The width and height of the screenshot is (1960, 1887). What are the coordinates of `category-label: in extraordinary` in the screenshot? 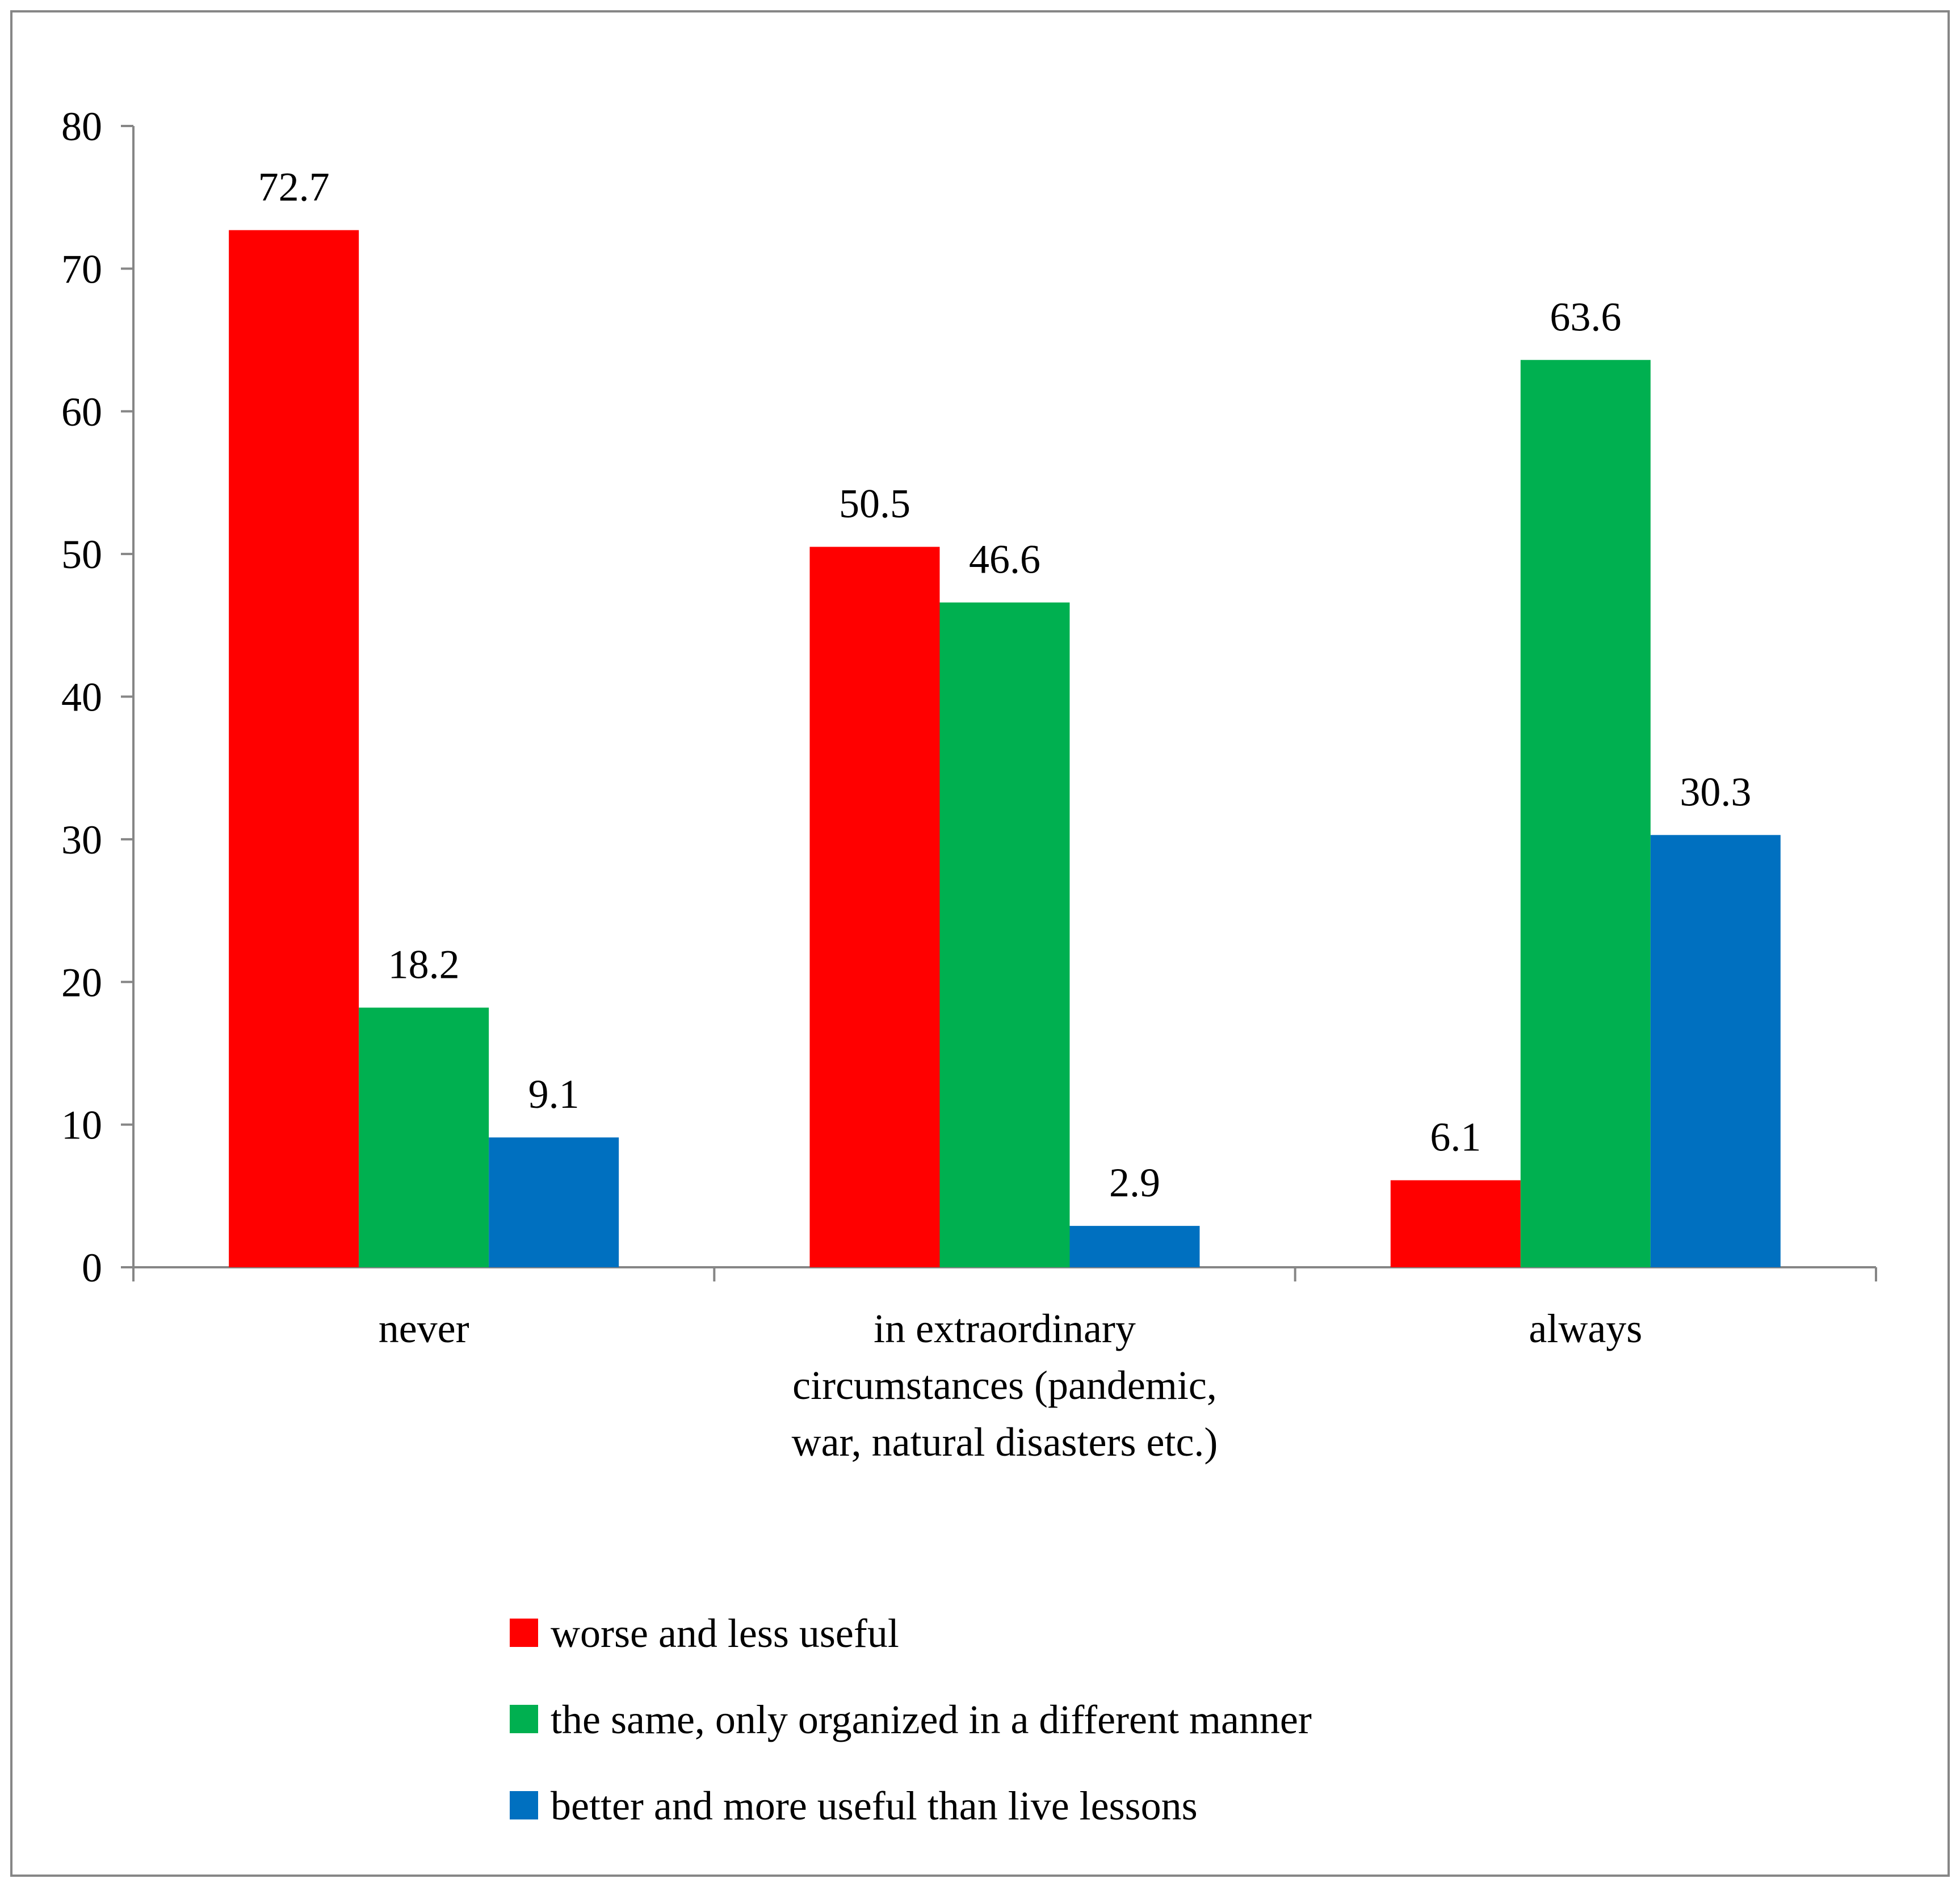 It's located at (1005, 1328).